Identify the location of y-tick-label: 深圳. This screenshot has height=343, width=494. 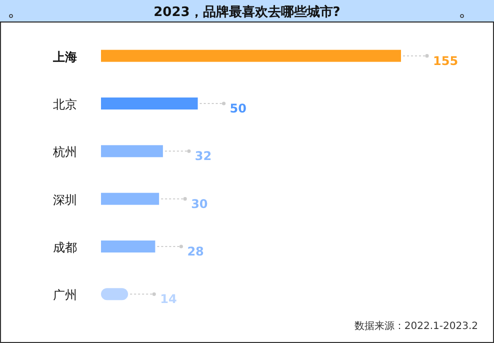
(65, 199).